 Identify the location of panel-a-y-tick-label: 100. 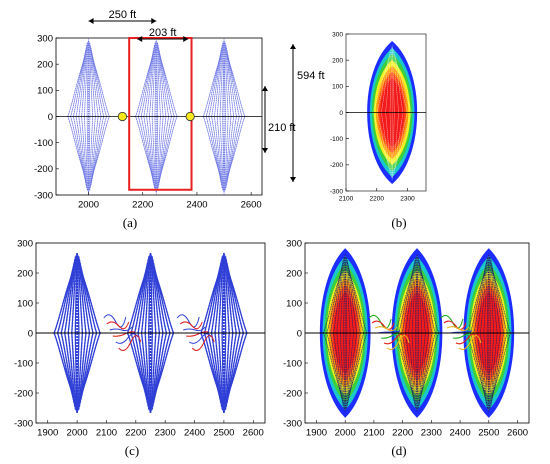
(45, 91).